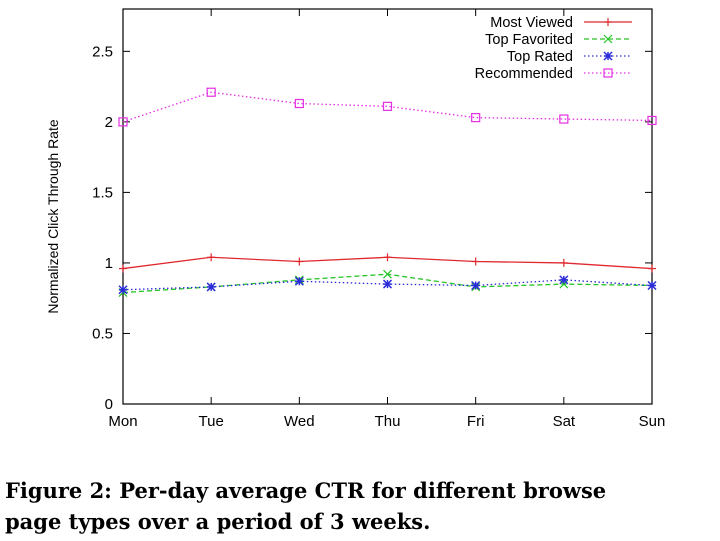  I want to click on legend-item: Most Viewed, so click(561, 23).